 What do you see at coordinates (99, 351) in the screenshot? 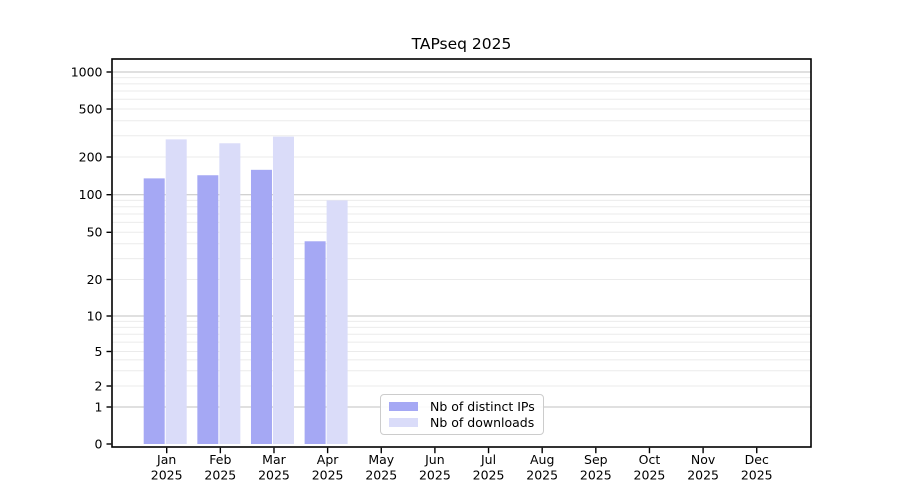
I see `y-tick-label: 5` at bounding box center [99, 351].